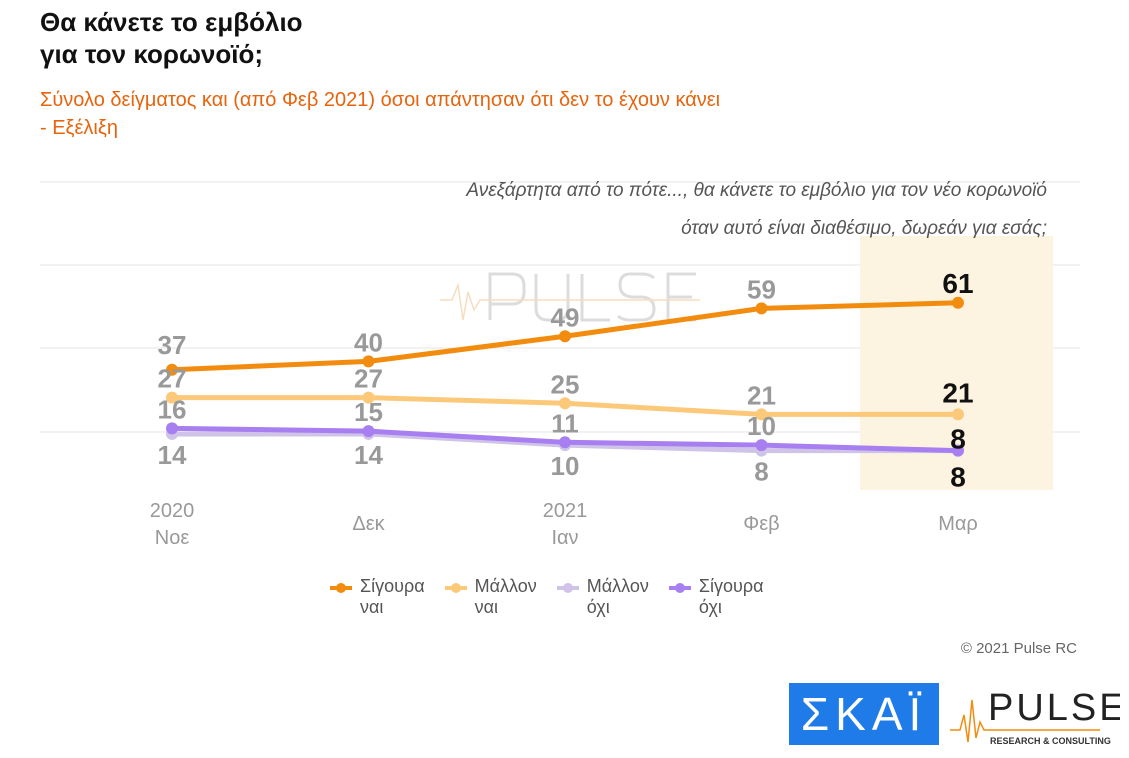 The height and width of the screenshot is (758, 1129). Describe the element at coordinates (617, 596) in the screenshot. I see `legend-label: Μάλλον όχι` at that location.